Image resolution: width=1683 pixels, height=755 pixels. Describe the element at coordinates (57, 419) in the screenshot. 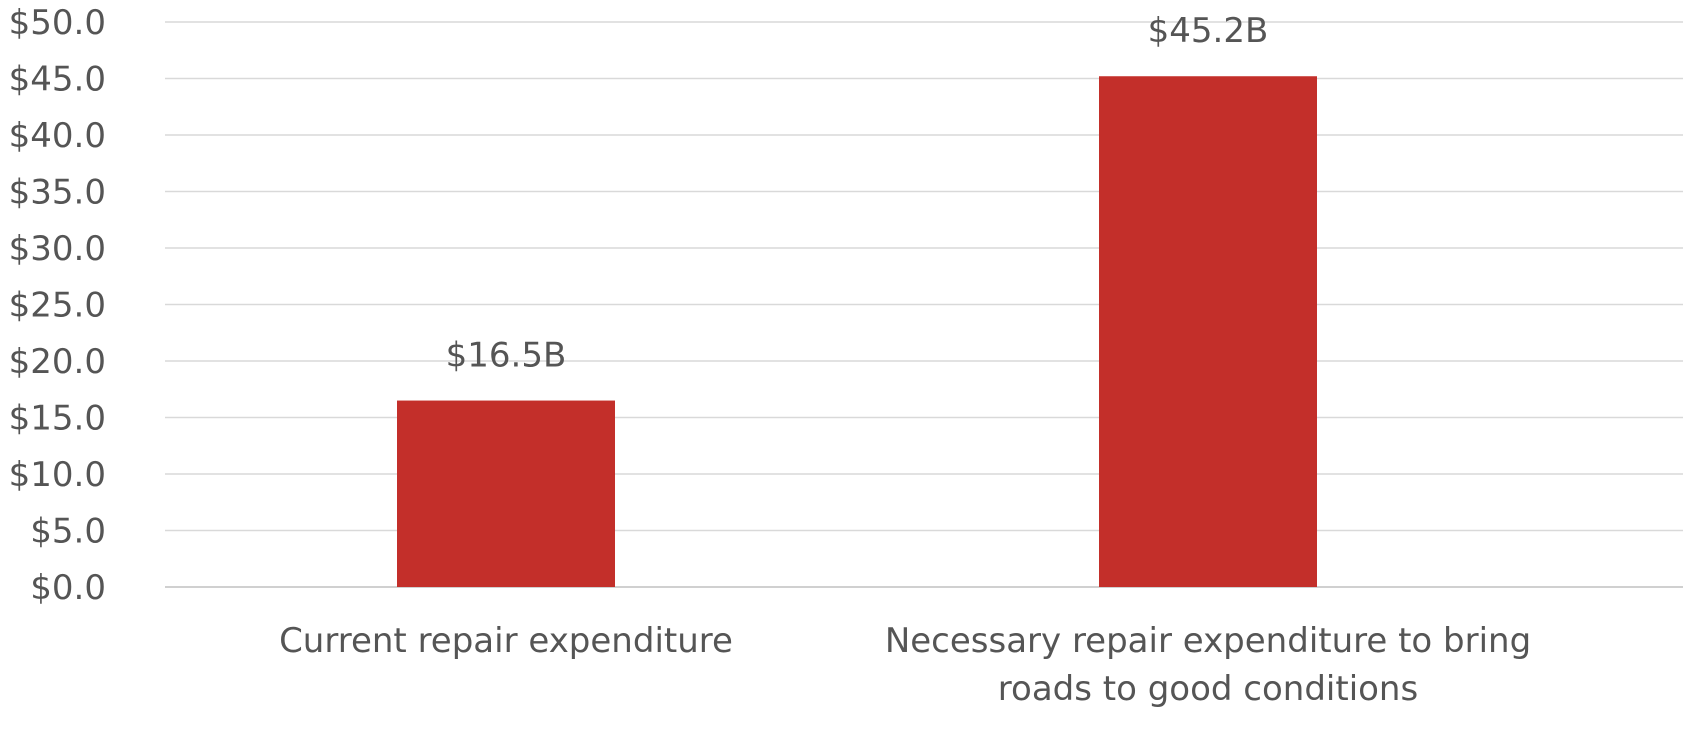

I see `y-tick-label: $15.0` at that location.